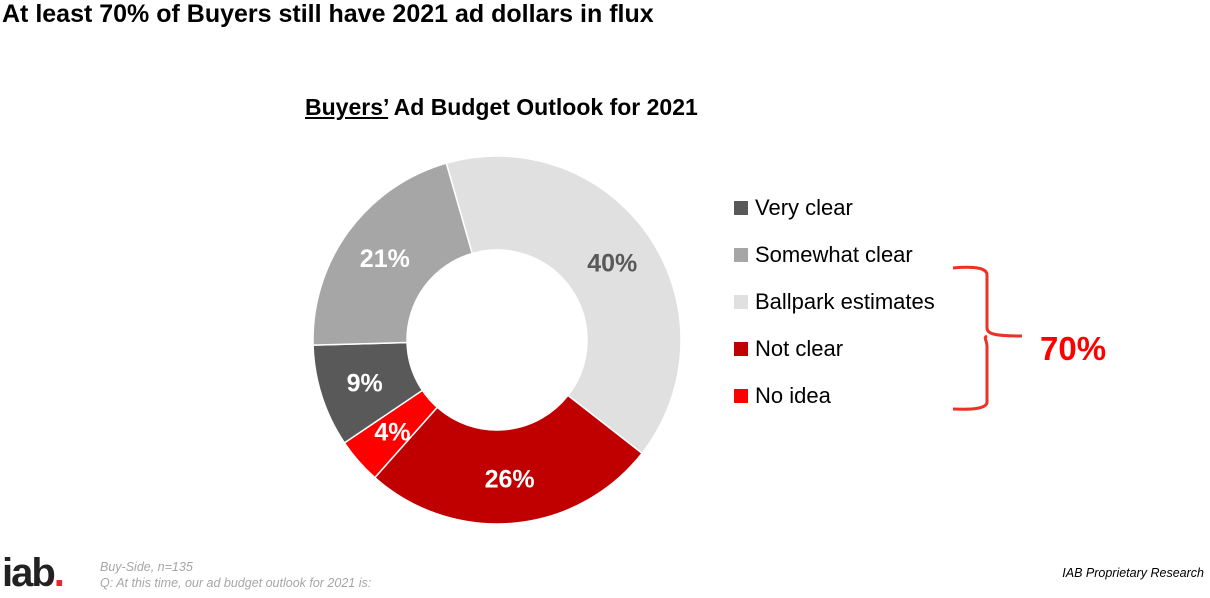  I want to click on legend-item: Somewhat clear, so click(834, 254).